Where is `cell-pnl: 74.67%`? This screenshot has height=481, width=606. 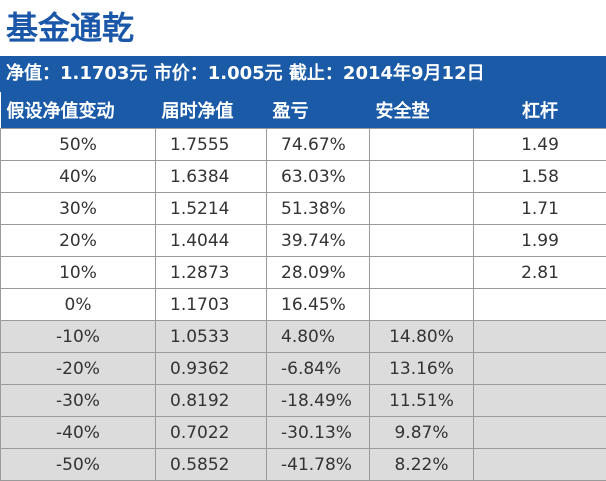 cell-pnl: 74.67% is located at coordinates (318, 145).